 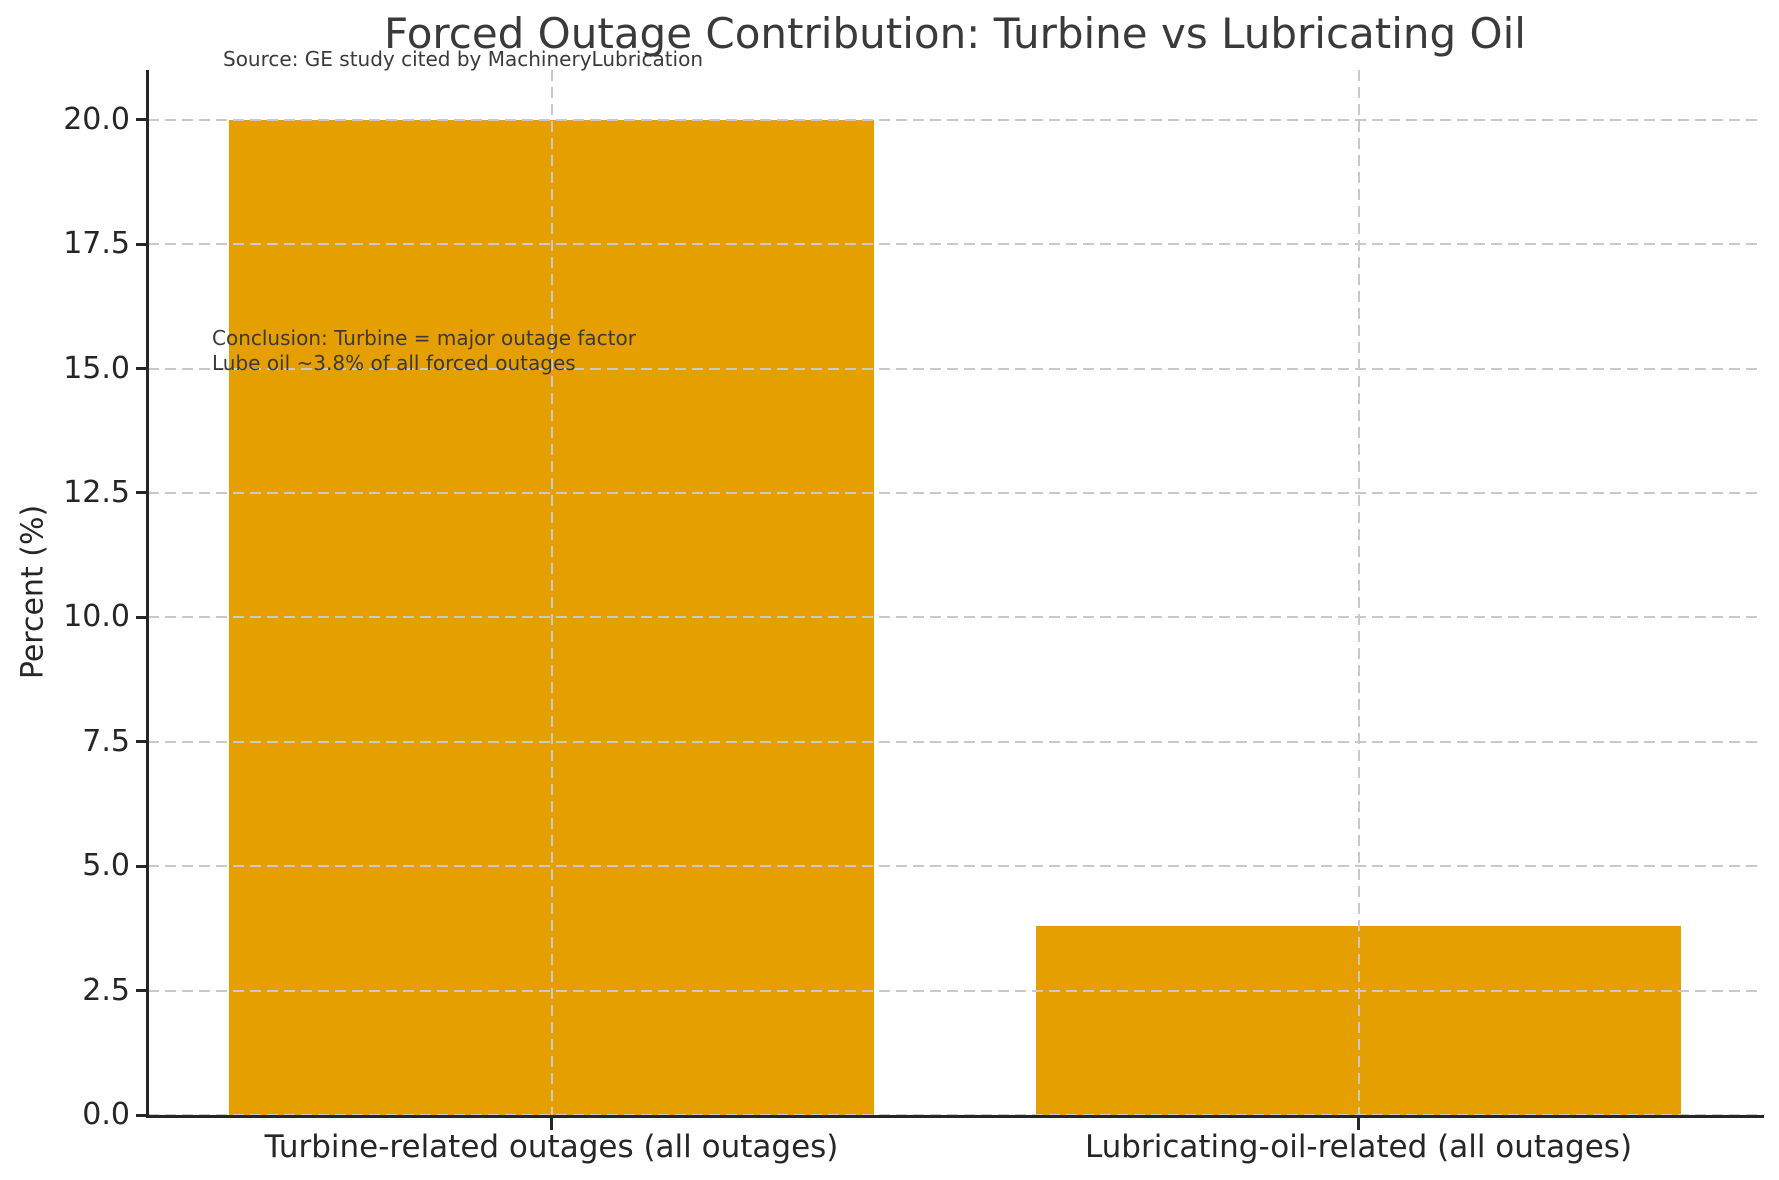 I want to click on x-tick-label: Lubricating-oil-related (all outages), so click(x=1358, y=1147).